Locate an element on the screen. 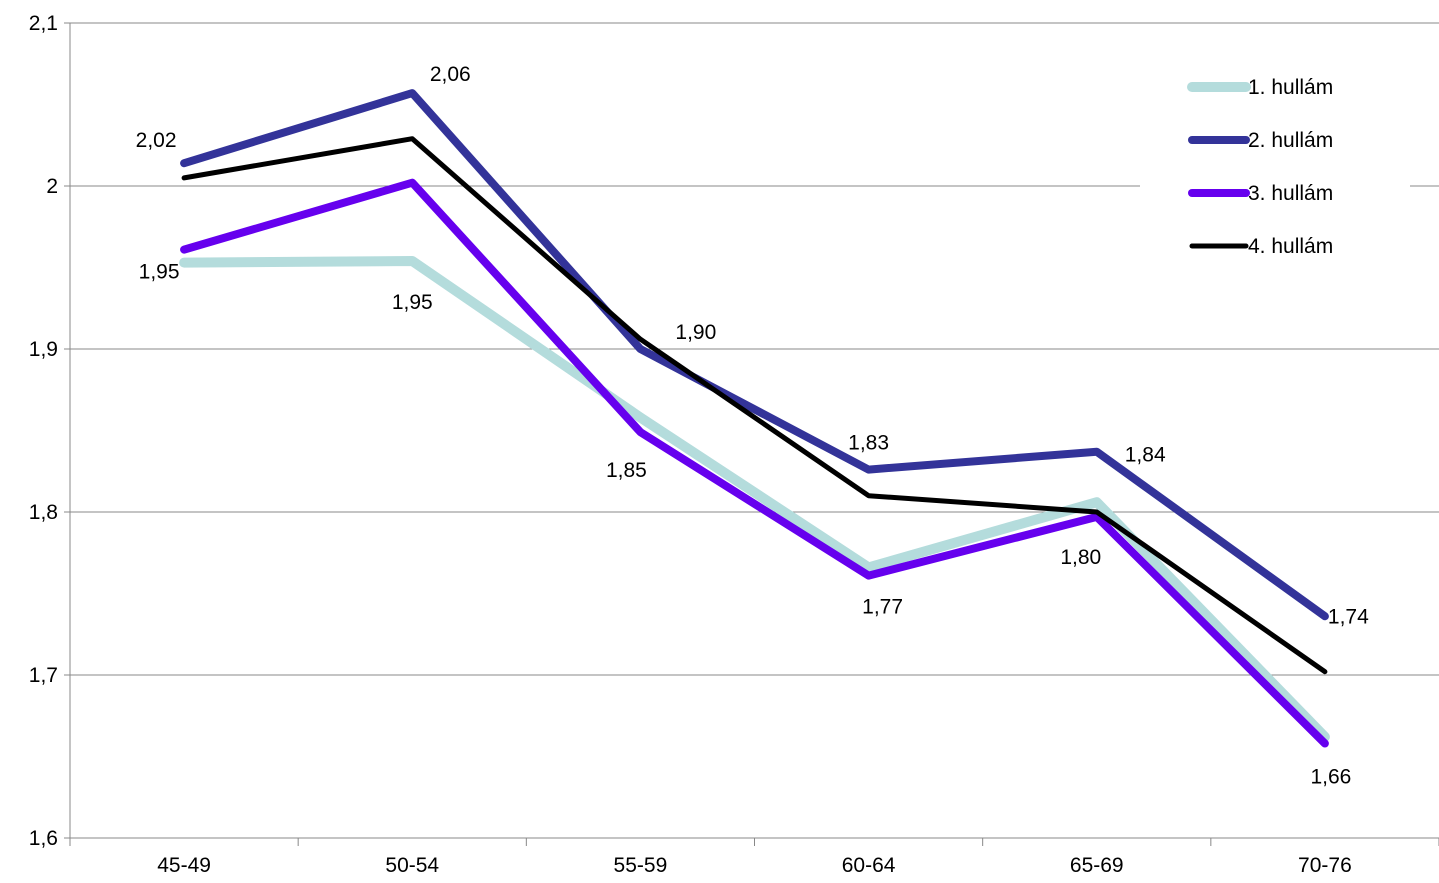 Image resolution: width=1439 pixels, height=883 pixels. y-tick-label: 2,1 is located at coordinates (43, 23).